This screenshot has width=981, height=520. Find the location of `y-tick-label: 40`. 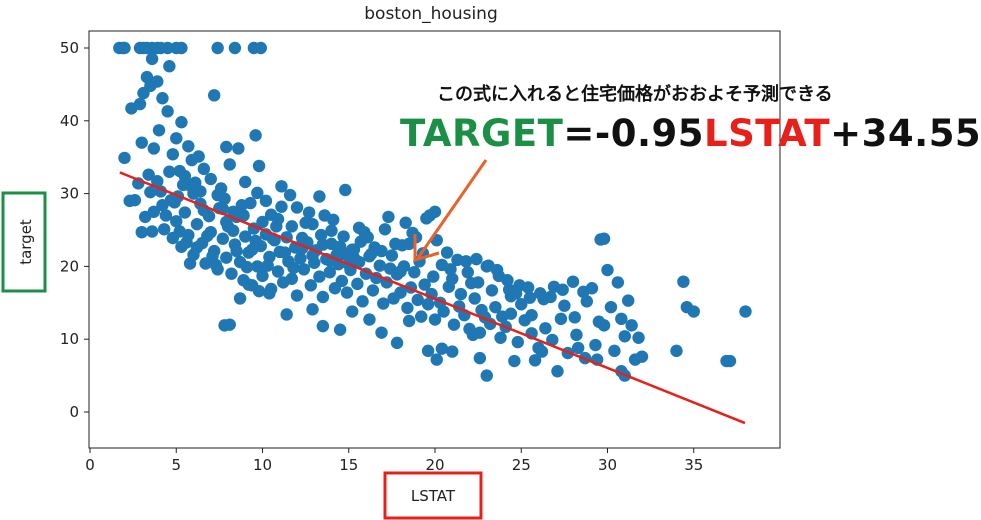

y-tick-label: 40 is located at coordinates (69, 121).